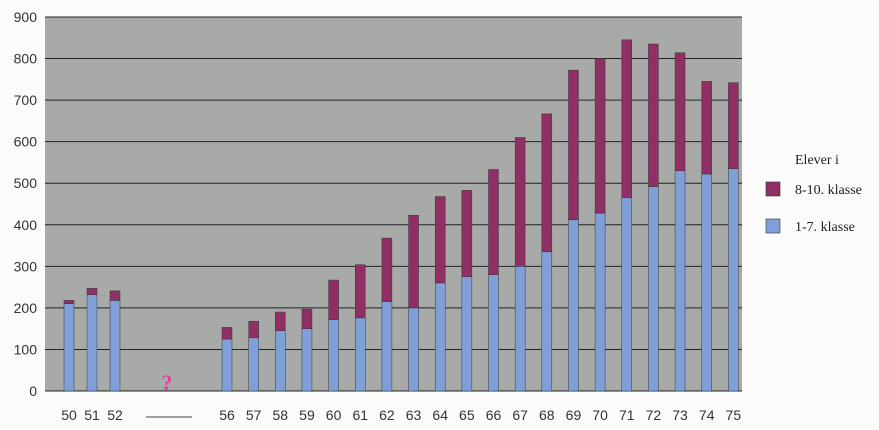 This screenshot has width=879, height=430. Describe the element at coordinates (92, 415) in the screenshot. I see `x-tick-label: 51` at that location.